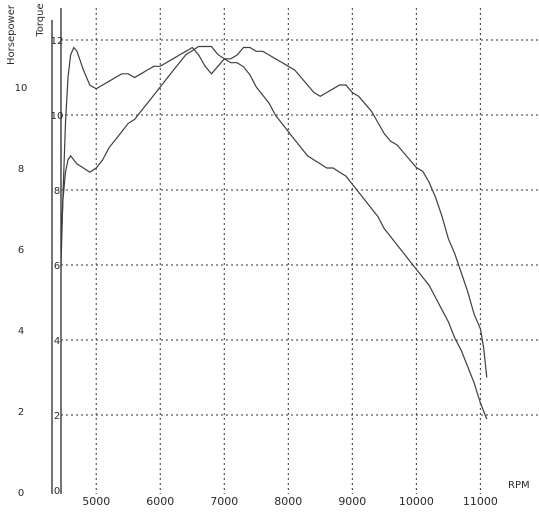 This screenshot has width=539, height=512. Describe the element at coordinates (21, 250) in the screenshot. I see `y-outer-tick-label: 6` at that location.